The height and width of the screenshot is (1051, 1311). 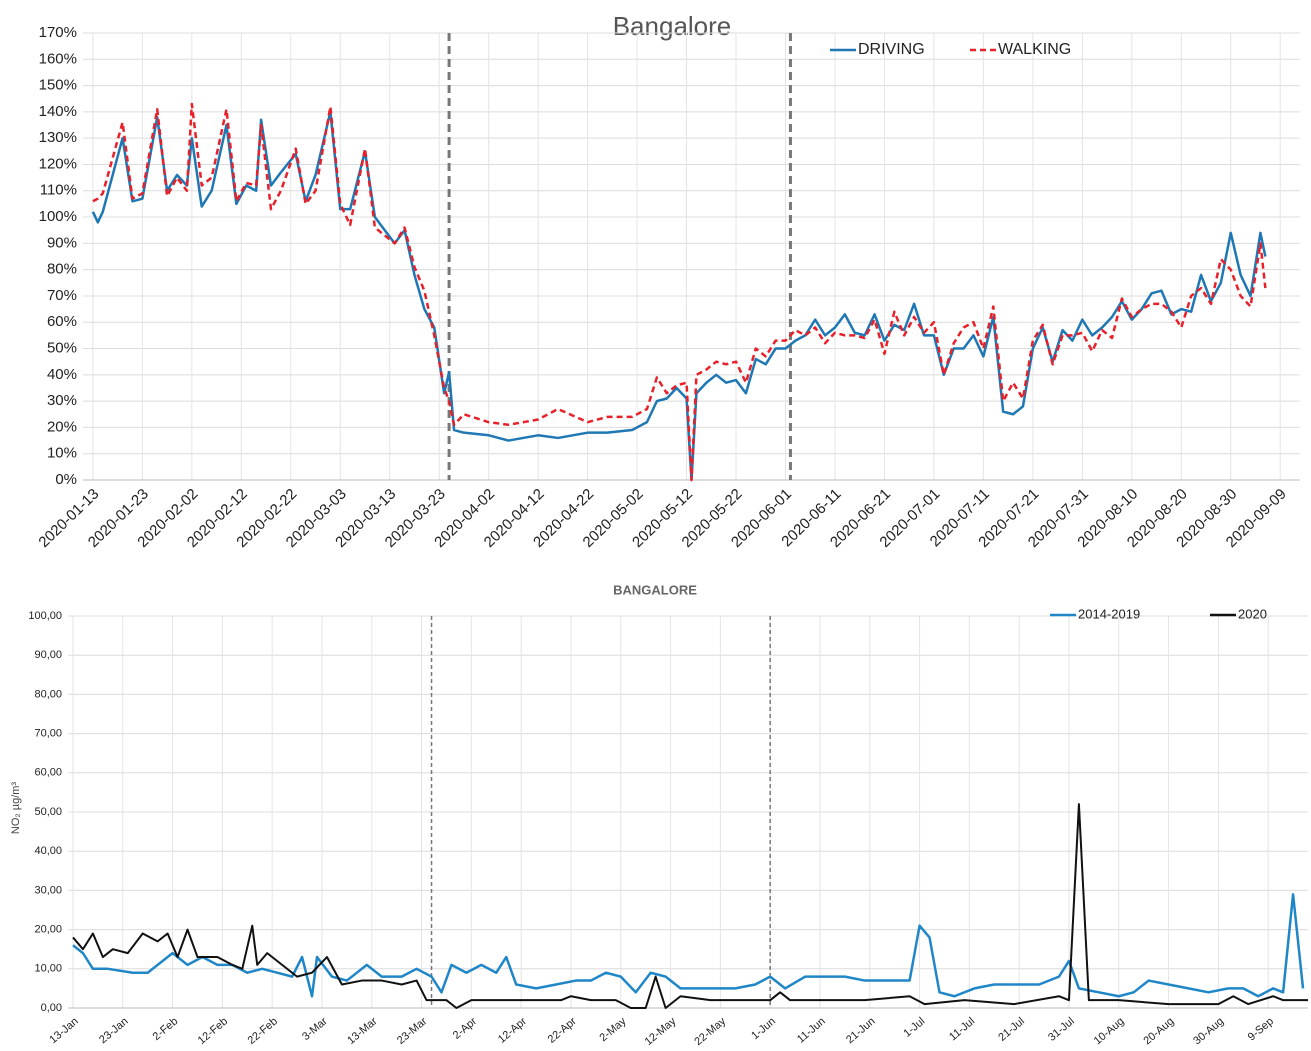 What do you see at coordinates (655, 589) in the screenshot?
I see `chart-title: BANGALORE` at bounding box center [655, 589].